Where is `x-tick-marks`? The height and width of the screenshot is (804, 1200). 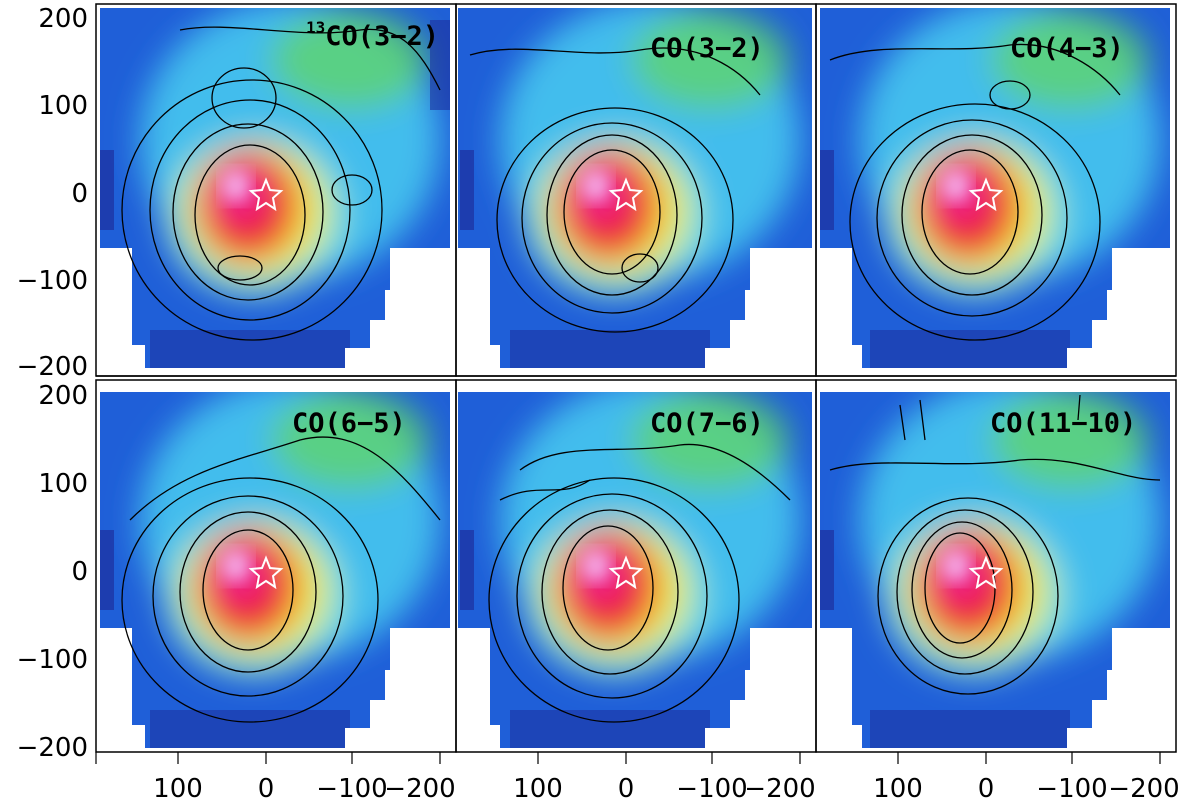 x-tick-marks is located at coordinates (628, 758).